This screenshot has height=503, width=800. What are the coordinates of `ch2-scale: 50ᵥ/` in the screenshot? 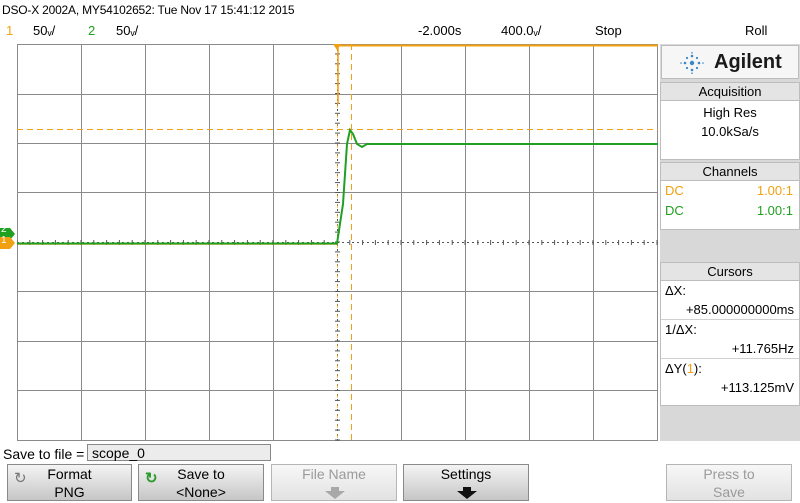 It's located at (127, 30).